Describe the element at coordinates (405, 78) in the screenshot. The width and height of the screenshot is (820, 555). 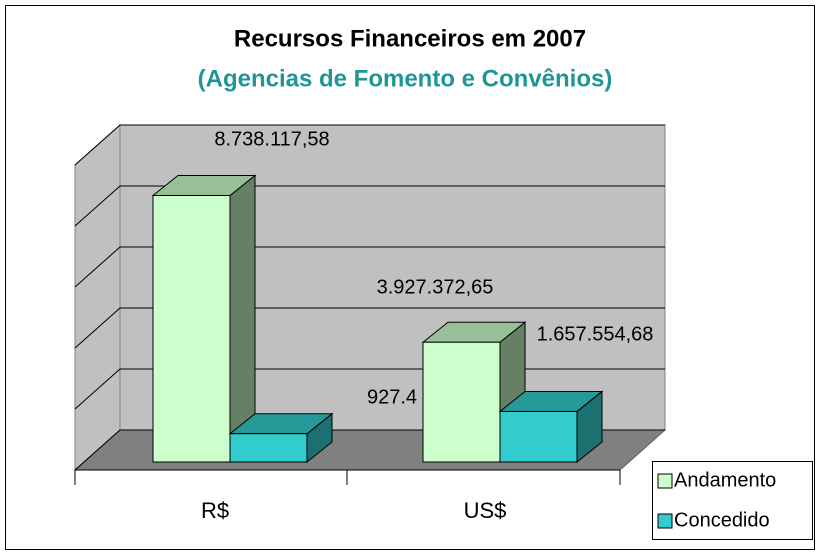
I see `chart-subtitle: (Agencias de Fomento e Convênios)` at that location.